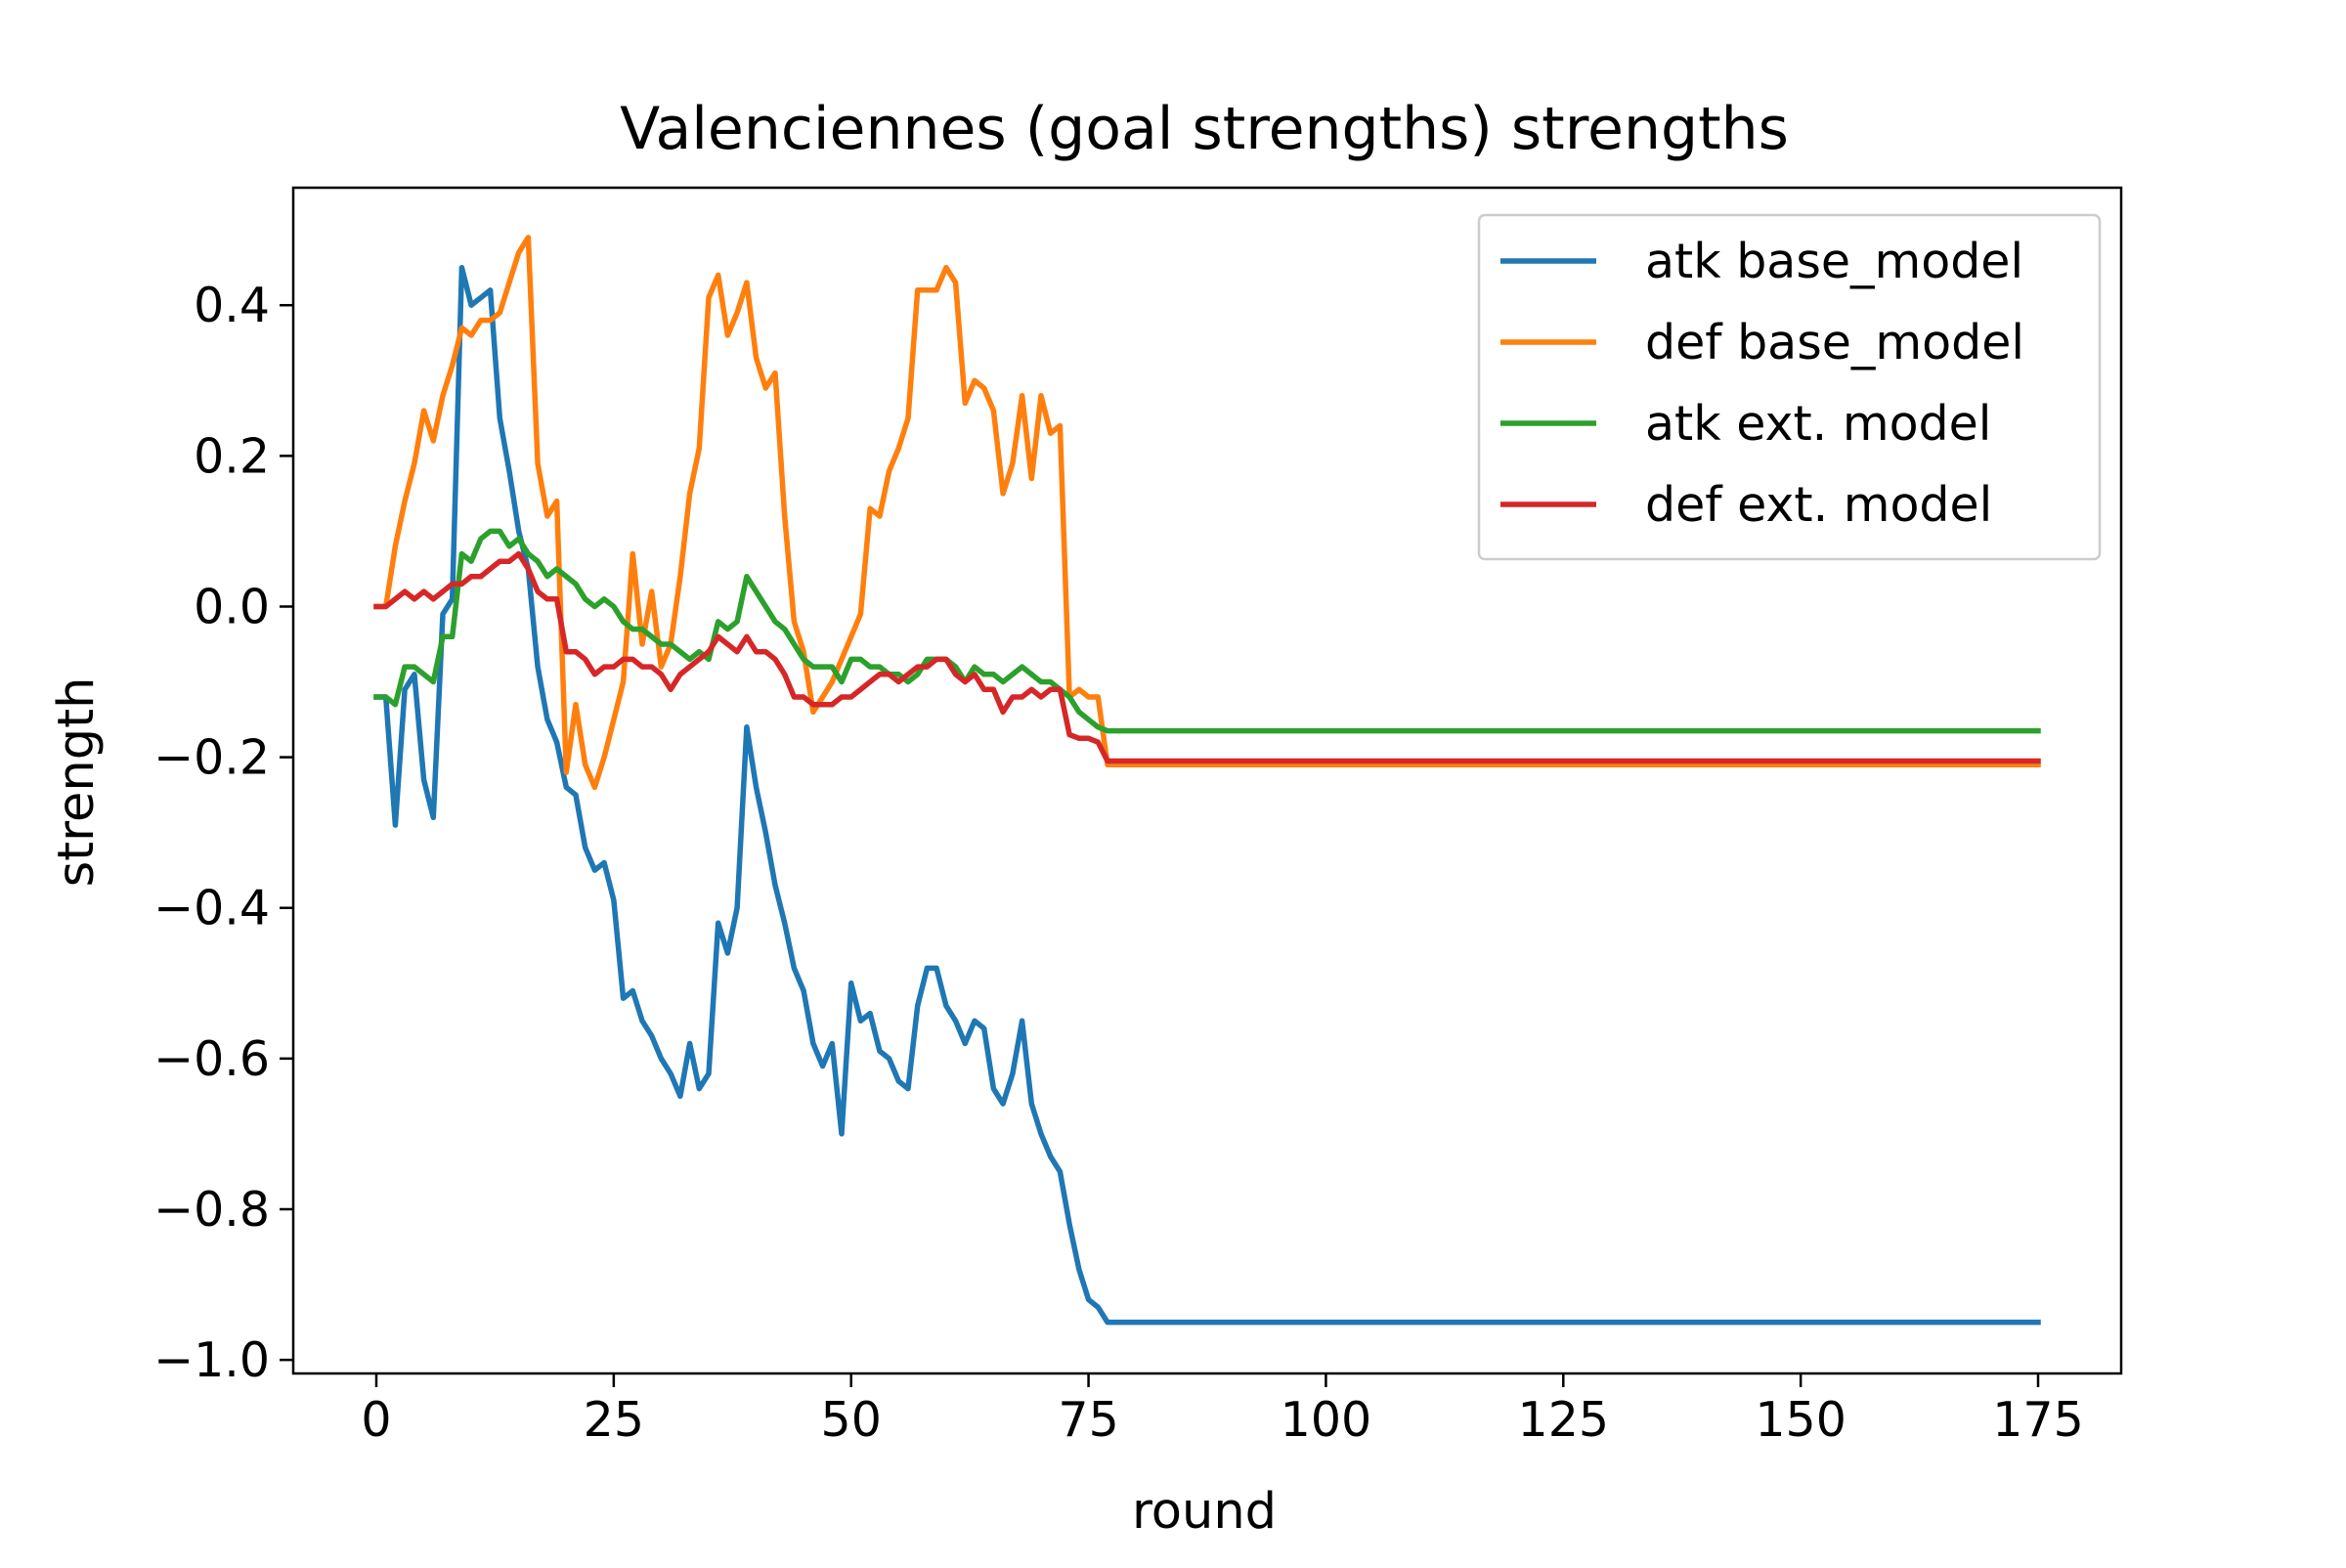 The image size is (2346, 1568). What do you see at coordinates (77, 782) in the screenshot?
I see `y-axis-label: strength` at bounding box center [77, 782].